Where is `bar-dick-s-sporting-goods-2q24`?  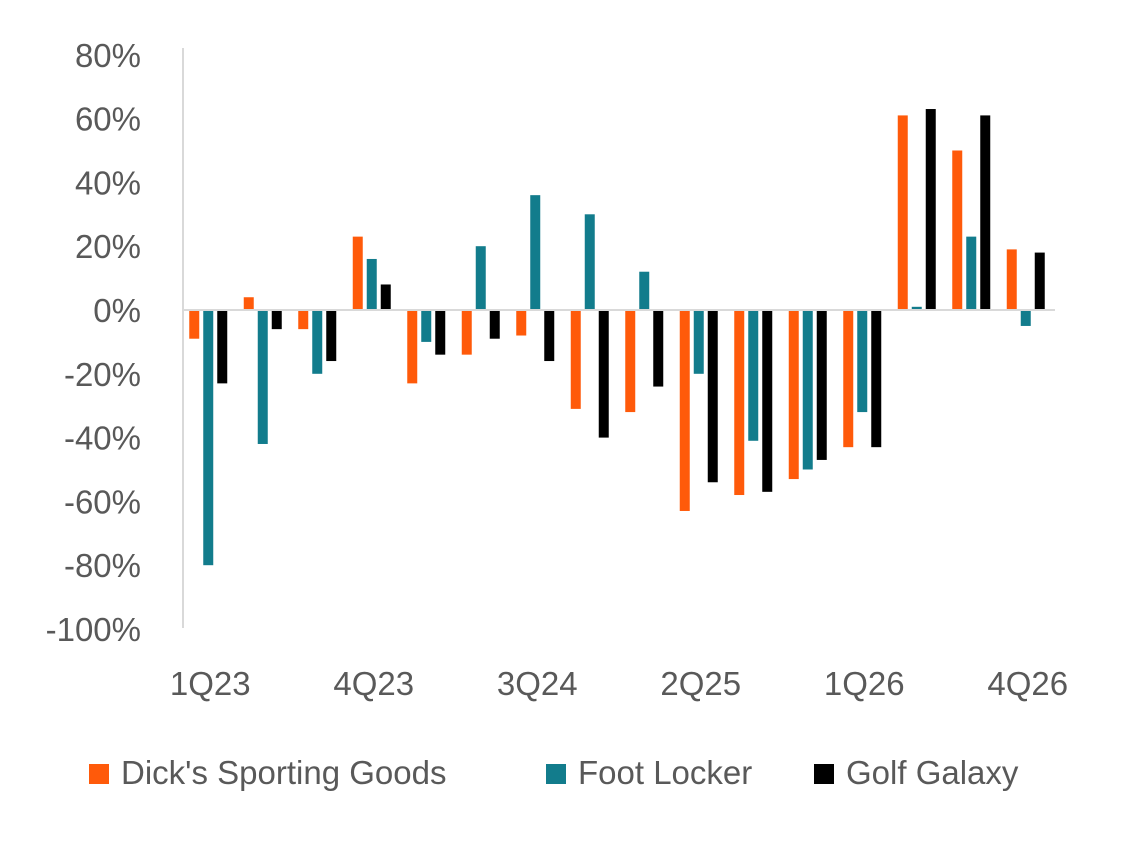
bar-dick-s-sporting-goods-2q24 is located at coordinates (466, 332).